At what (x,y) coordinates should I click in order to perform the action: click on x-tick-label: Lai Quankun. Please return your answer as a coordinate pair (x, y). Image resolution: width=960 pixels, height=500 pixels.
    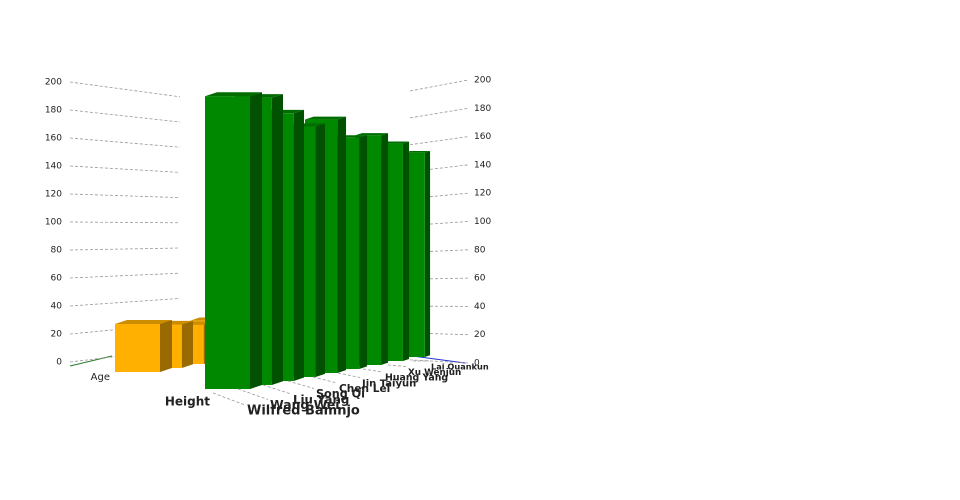
    Looking at the image, I should click on (460, 367).